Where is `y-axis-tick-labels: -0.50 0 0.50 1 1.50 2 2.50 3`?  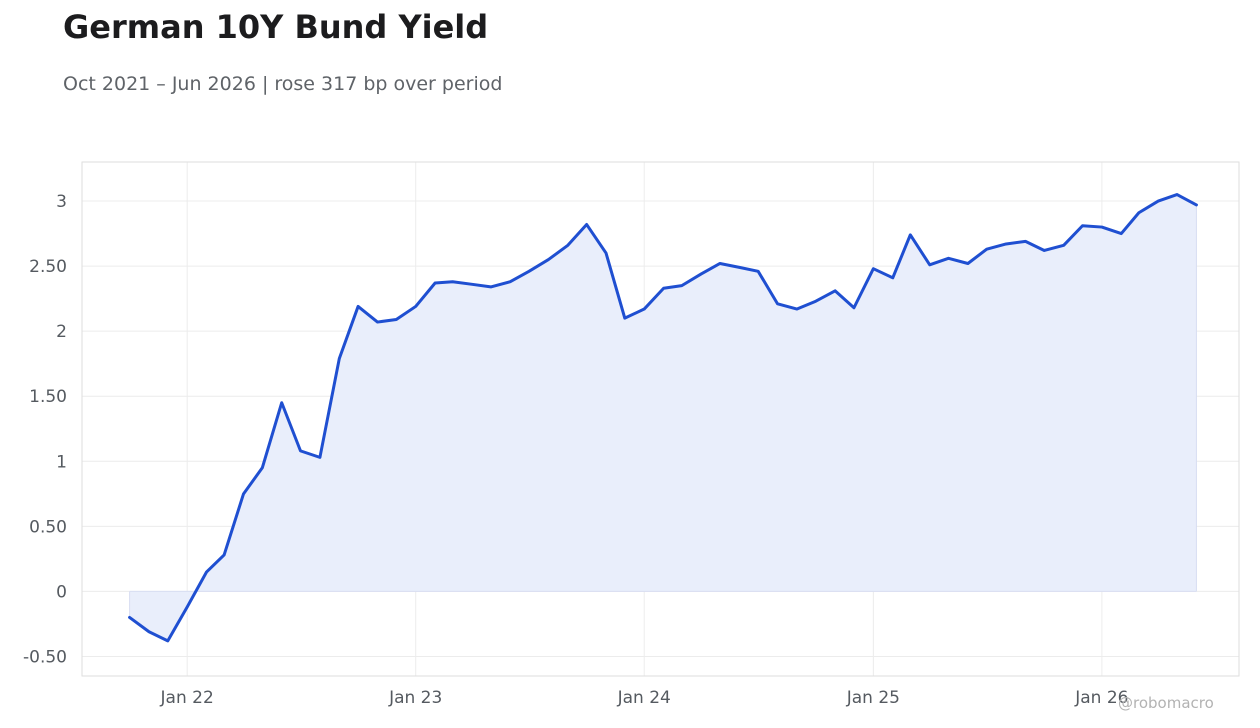
y-axis-tick-labels: -0.50 0 0.50 1 1.50 2 2.50 3 is located at coordinates (45, 429).